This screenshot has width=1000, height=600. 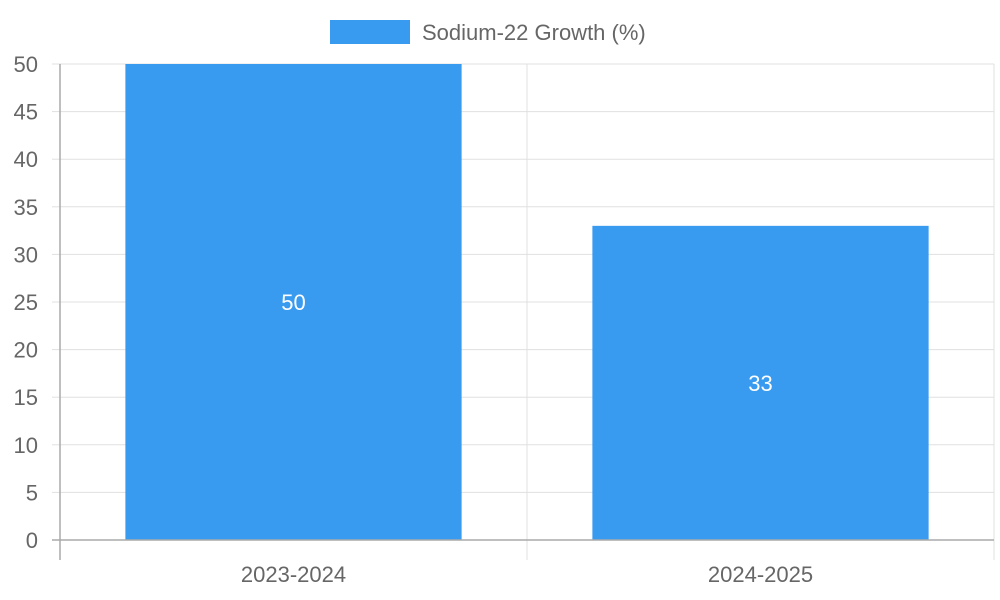 What do you see at coordinates (760, 574) in the screenshot?
I see `x-tick-label: 2024-2025` at bounding box center [760, 574].